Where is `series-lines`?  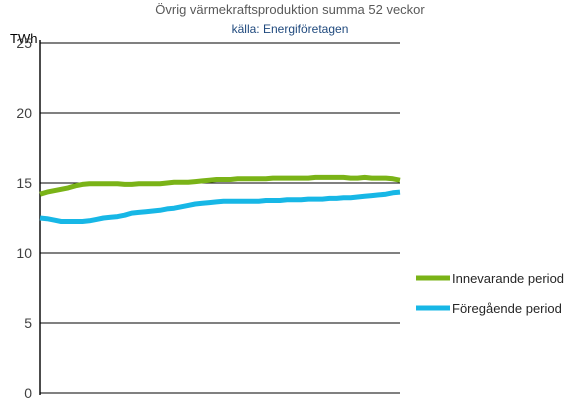 series-lines is located at coordinates (220, 199).